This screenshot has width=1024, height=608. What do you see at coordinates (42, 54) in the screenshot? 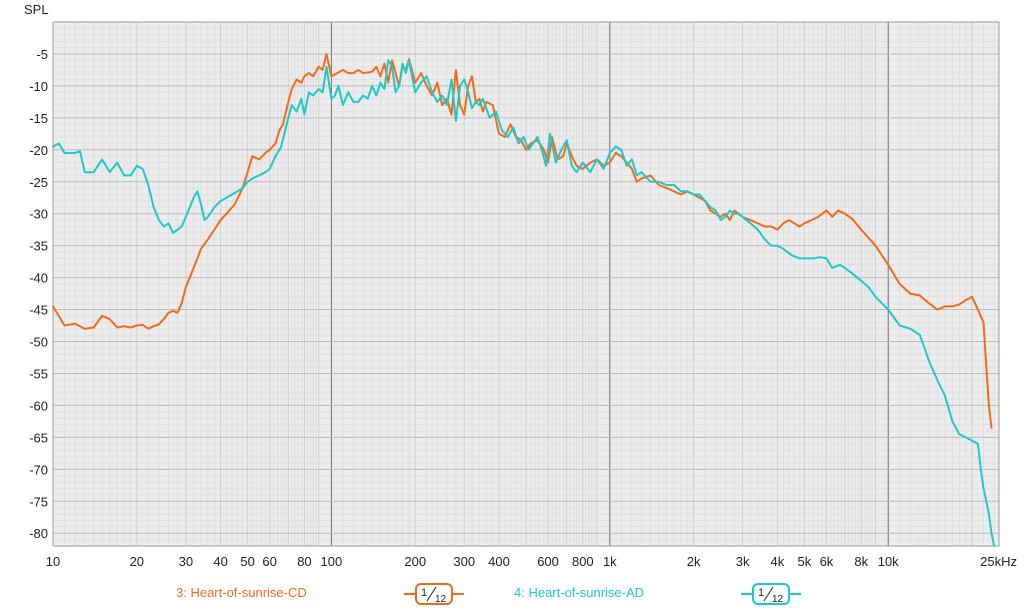
I see `y-tick-label: -5` at bounding box center [42, 54].